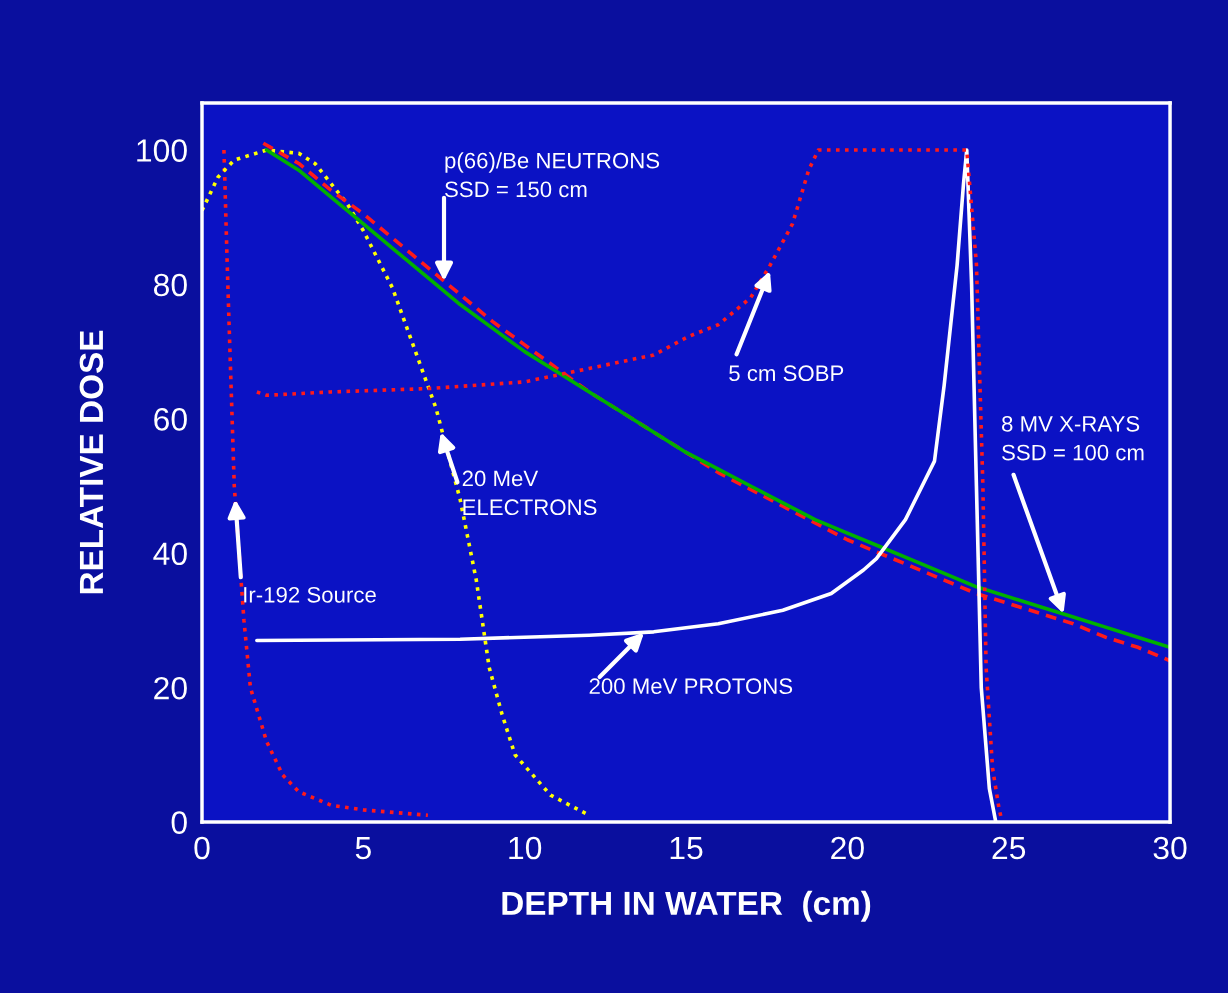  What do you see at coordinates (170, 688) in the screenshot?
I see `y-tick-label: 20` at bounding box center [170, 688].